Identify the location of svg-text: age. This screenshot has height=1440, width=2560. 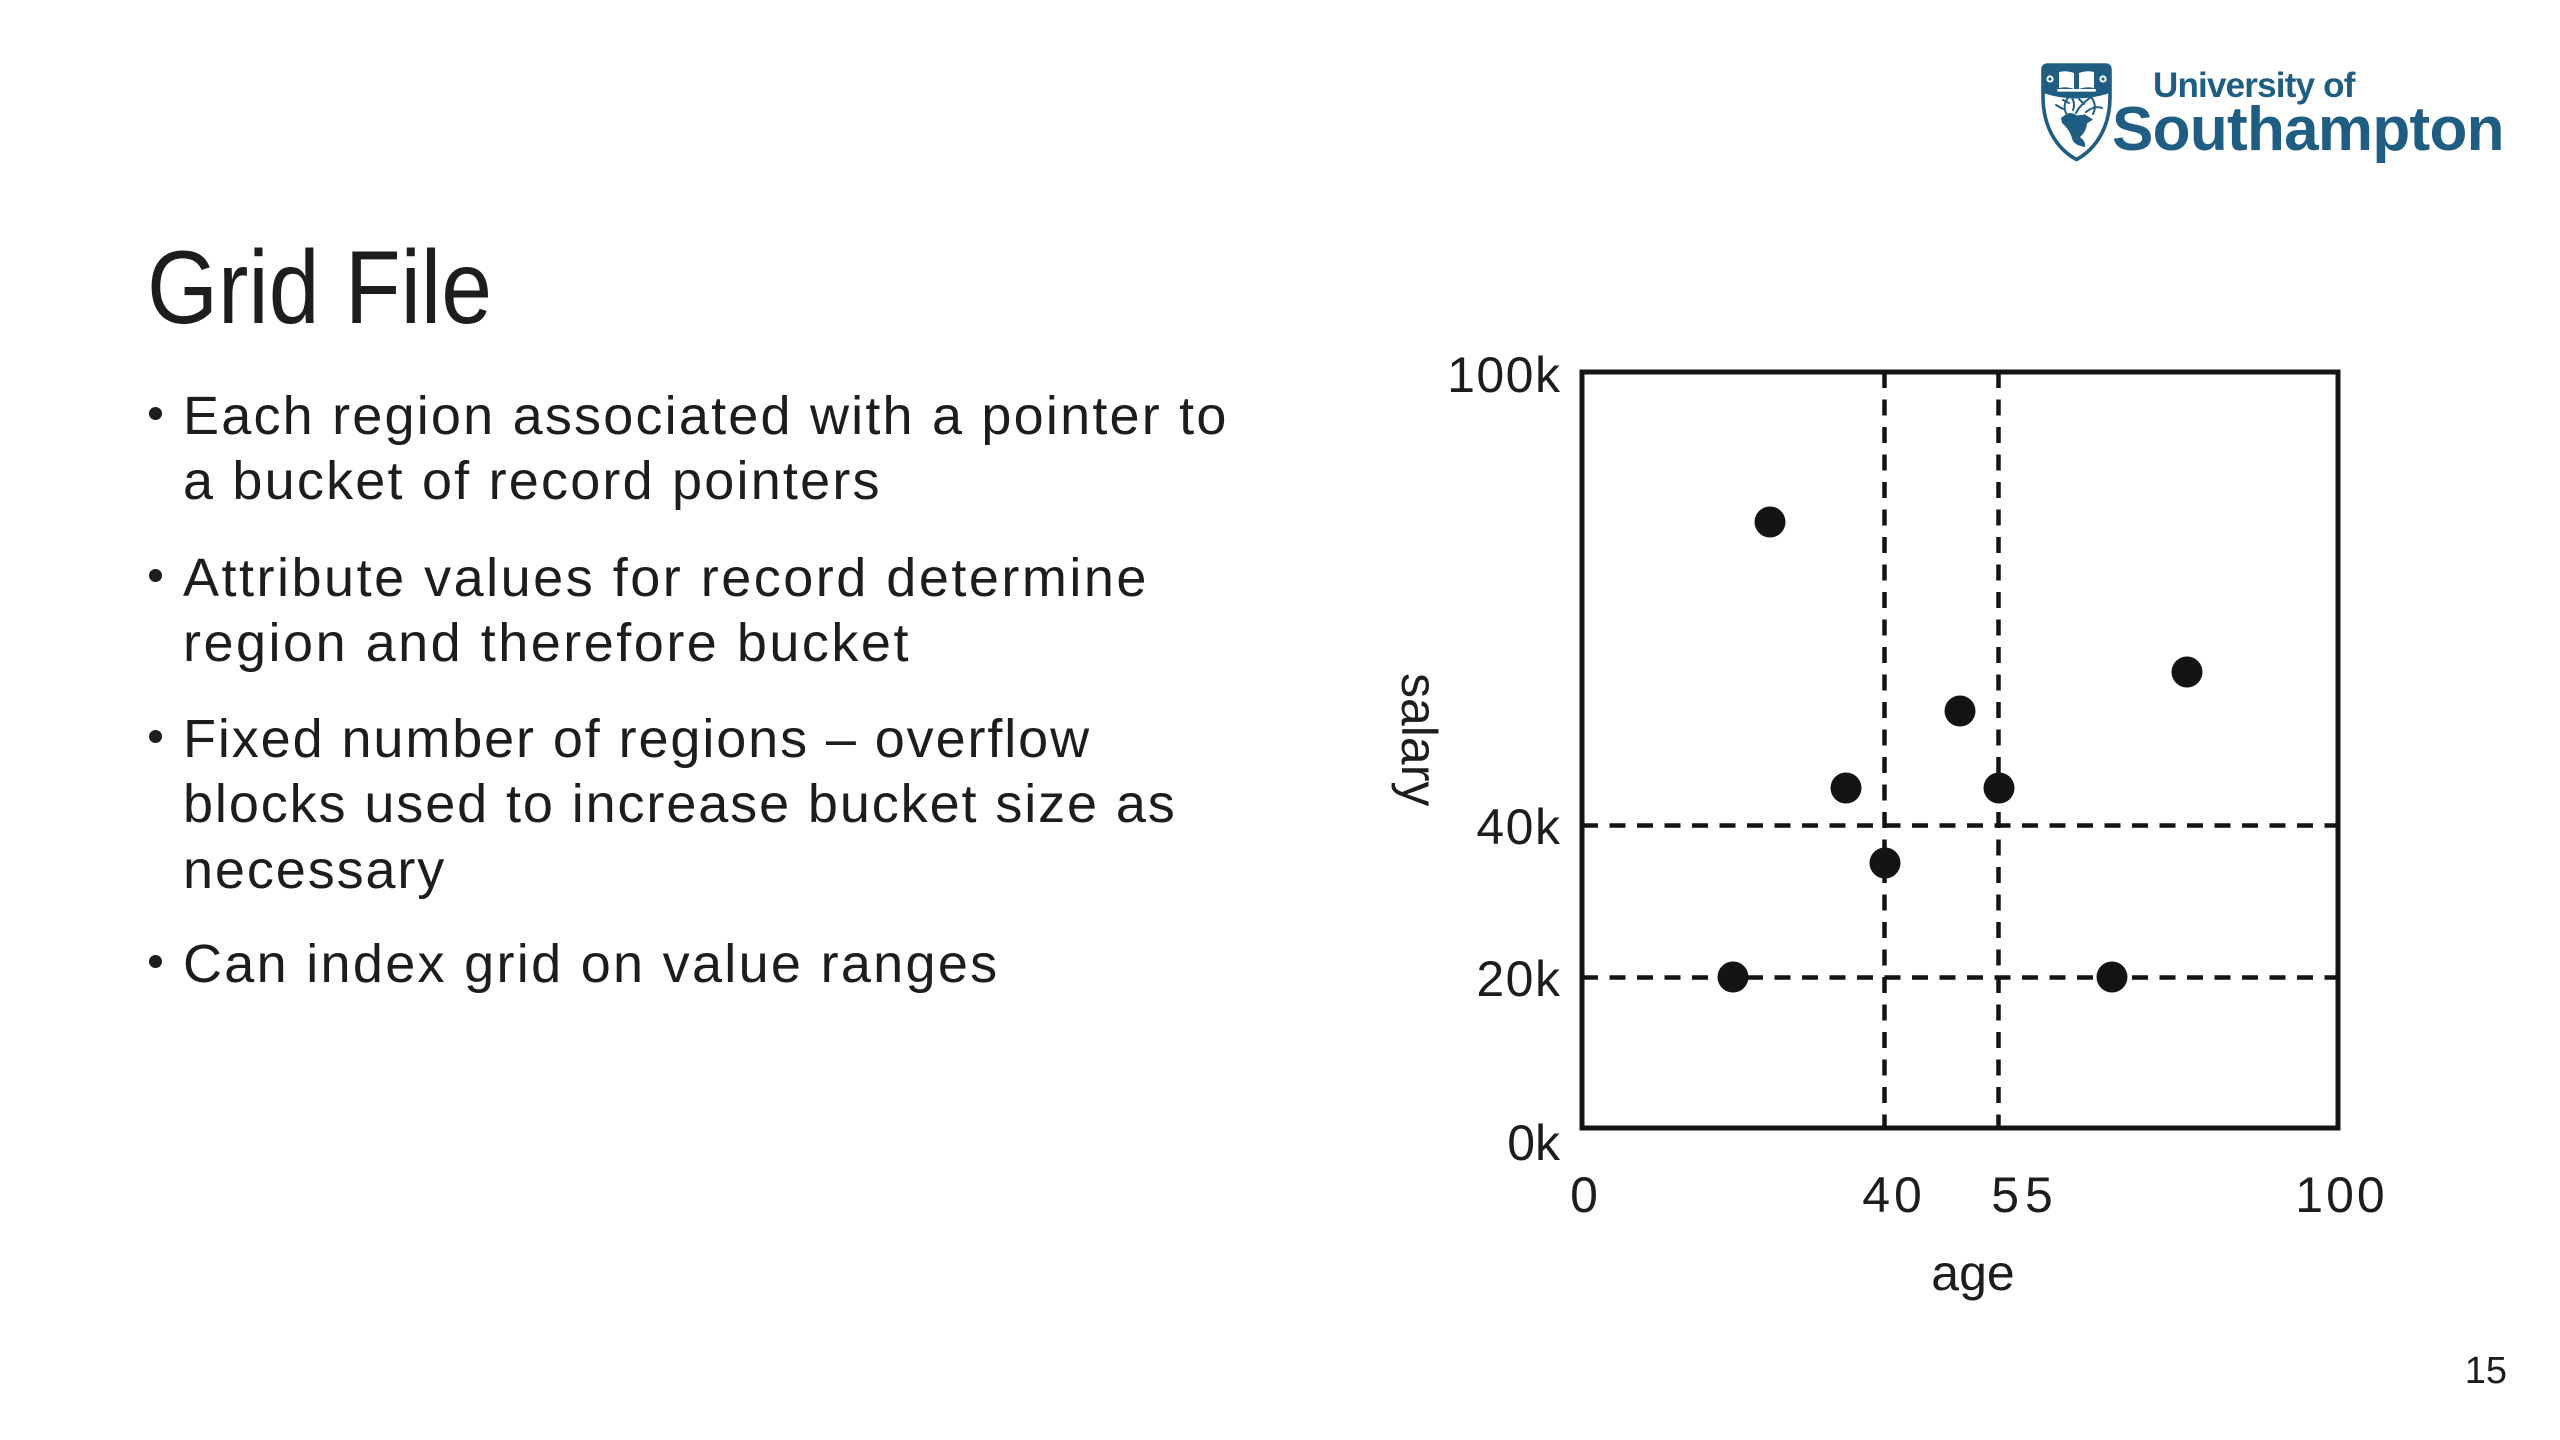
(1972, 1273).